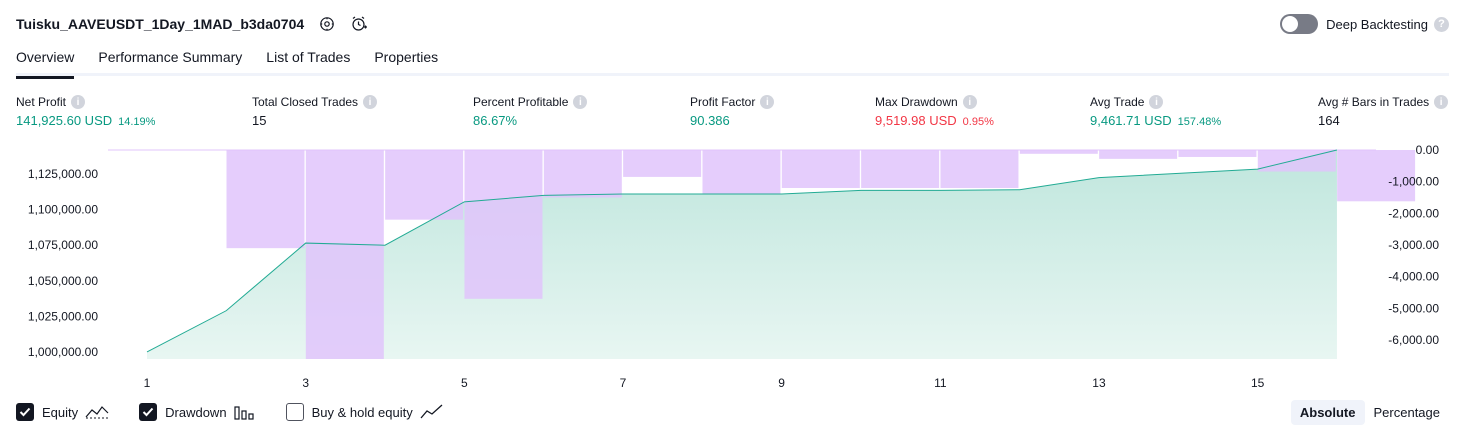 Image resolution: width=1466 pixels, height=438 pixels. Describe the element at coordinates (137, 122) in the screenshot. I see `net-profit-percent: 14.19%` at that location.